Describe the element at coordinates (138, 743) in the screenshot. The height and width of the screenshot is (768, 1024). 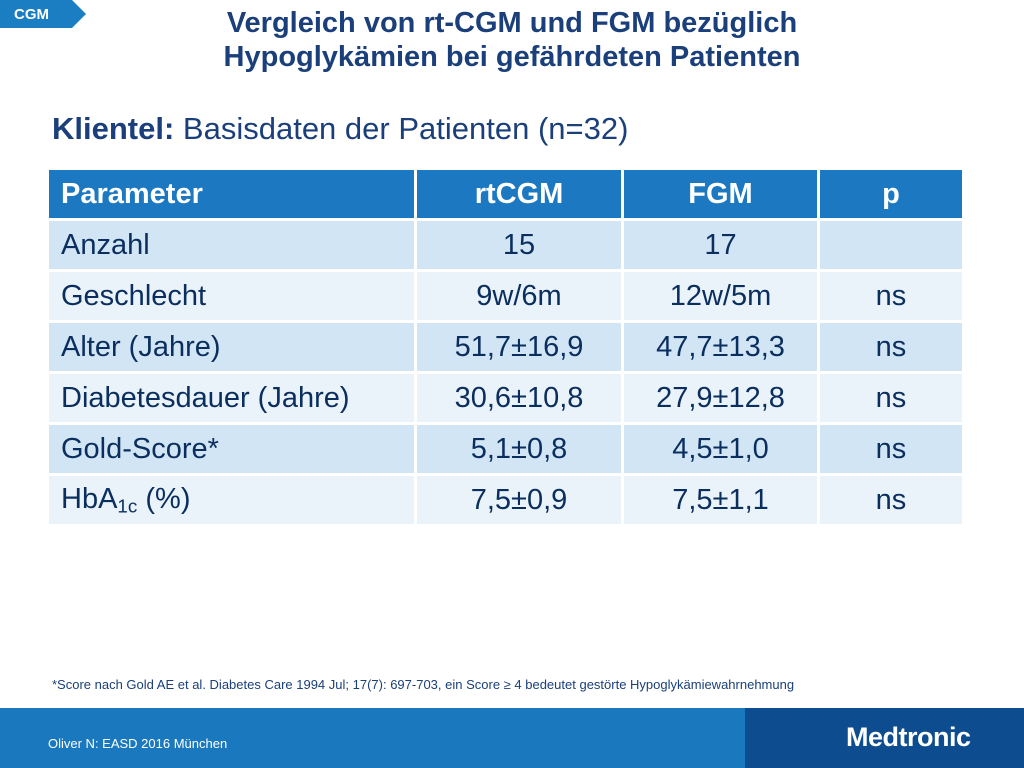
I see `source-citation: Oliver N: EASD 2016 München` at that location.